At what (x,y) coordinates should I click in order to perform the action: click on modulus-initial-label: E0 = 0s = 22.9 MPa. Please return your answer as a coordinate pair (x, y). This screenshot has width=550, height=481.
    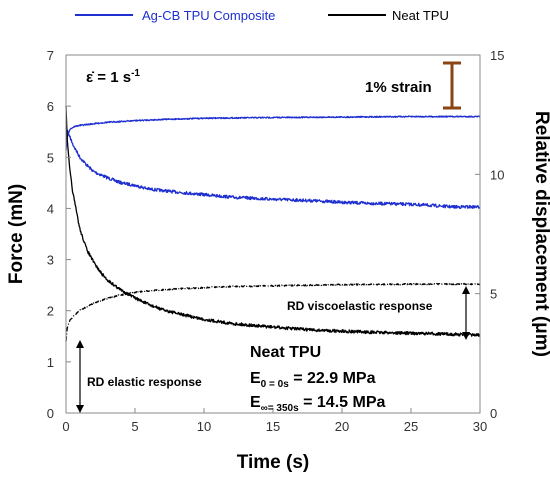
    Looking at the image, I should click on (313, 380).